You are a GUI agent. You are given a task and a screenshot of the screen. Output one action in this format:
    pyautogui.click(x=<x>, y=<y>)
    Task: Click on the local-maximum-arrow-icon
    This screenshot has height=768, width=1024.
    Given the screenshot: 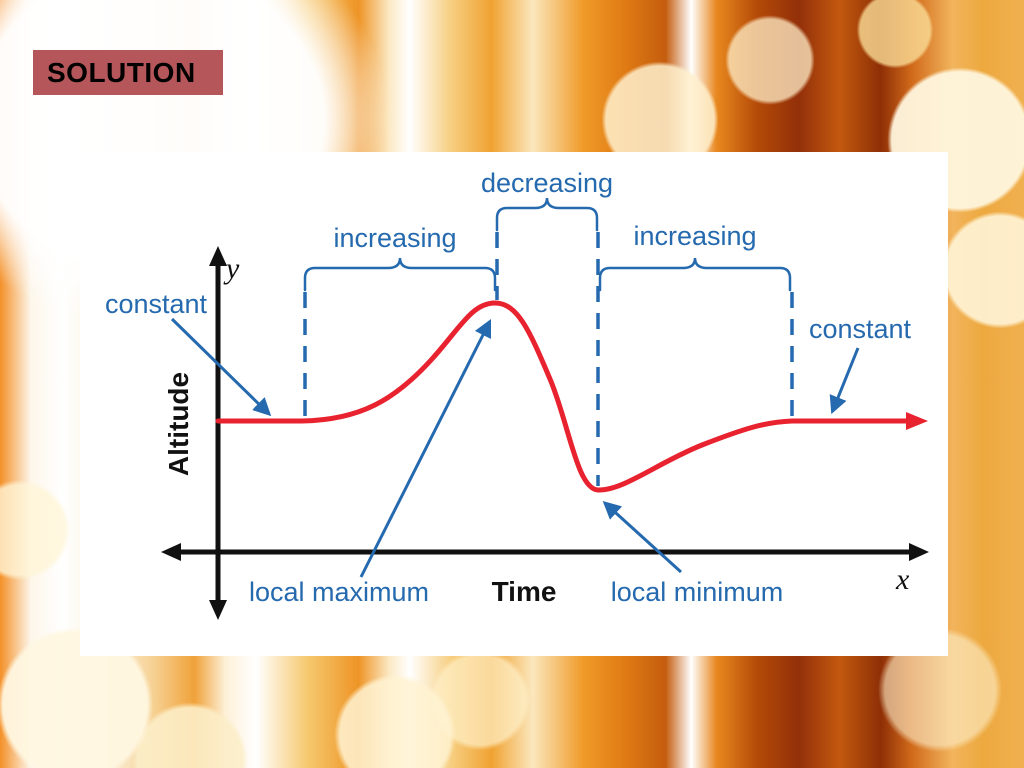 What is the action you would take?
    pyautogui.click(x=425, y=448)
    